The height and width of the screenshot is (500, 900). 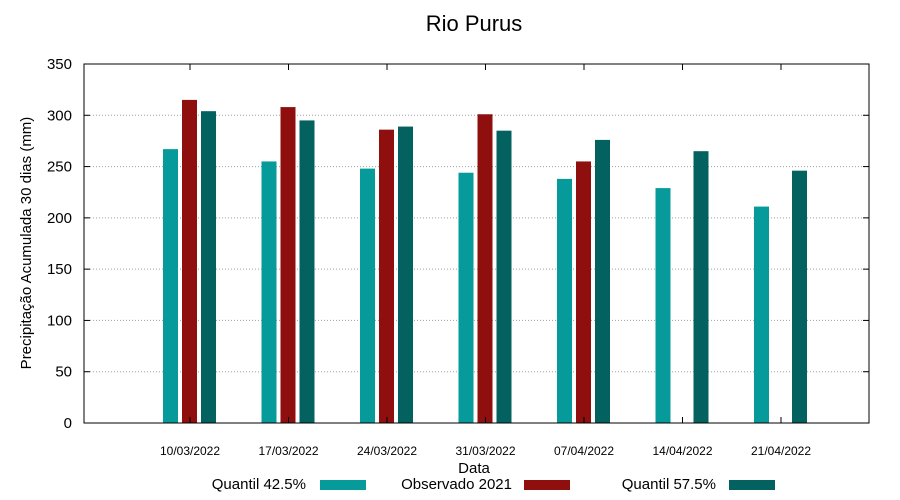 What do you see at coordinates (456, 484) in the screenshot?
I see `legend-label: Observado 2021` at bounding box center [456, 484].